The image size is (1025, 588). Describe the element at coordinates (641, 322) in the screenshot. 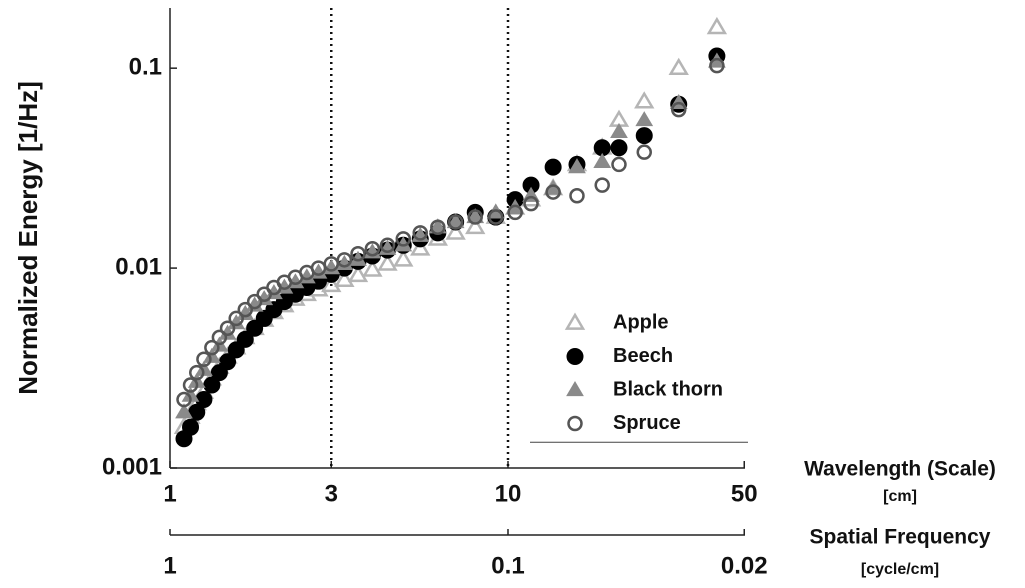

I see `legend-label: Apple` at that location.